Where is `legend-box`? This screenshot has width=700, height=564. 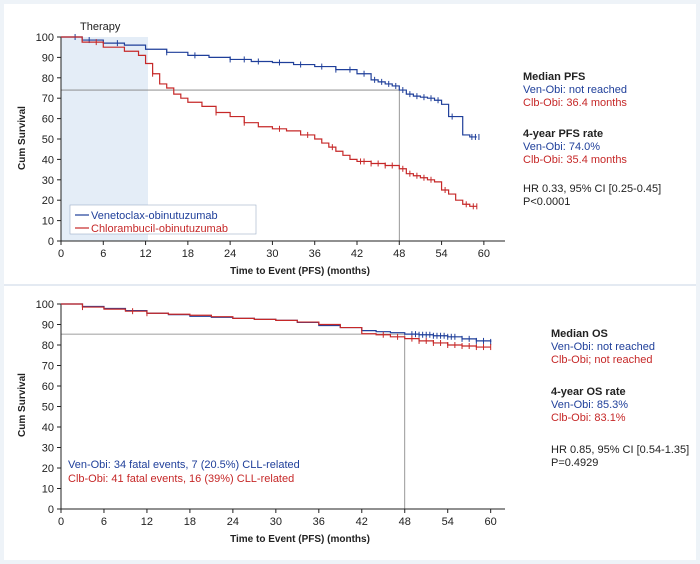
legend-box is located at coordinates (163, 219).